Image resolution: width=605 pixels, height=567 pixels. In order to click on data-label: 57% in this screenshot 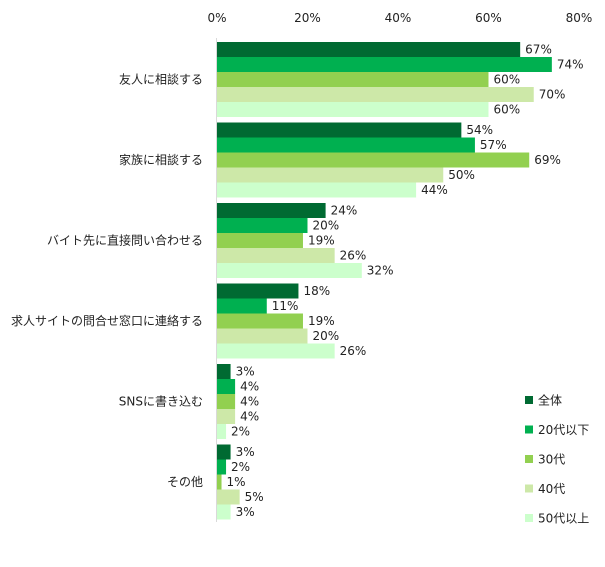, I will do `click(493, 145)`.